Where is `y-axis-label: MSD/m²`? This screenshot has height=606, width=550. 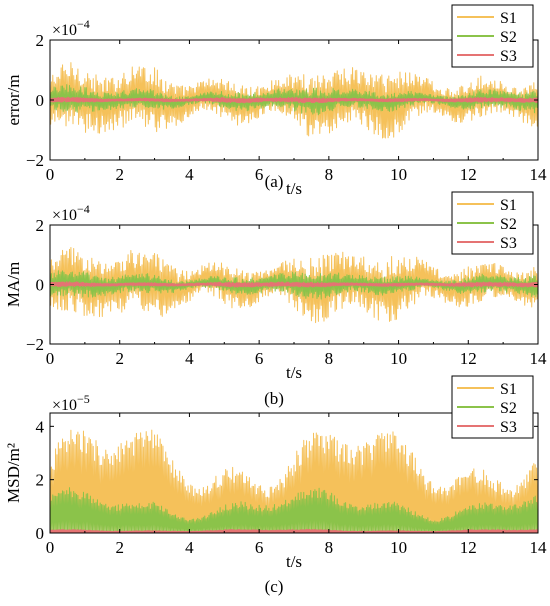 y-axis-label: MSD/m² is located at coordinates (13, 473).